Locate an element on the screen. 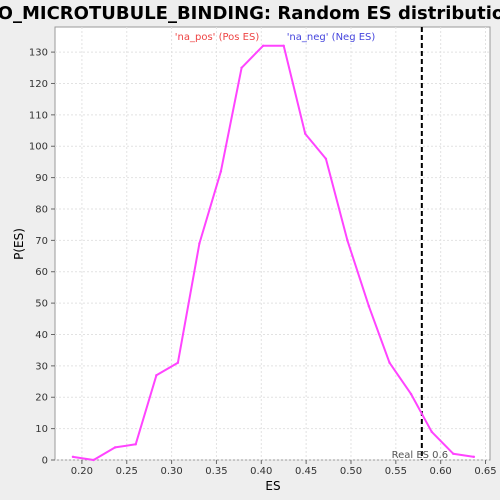 The width and height of the screenshot is (500, 500). x-tick-label: 0.35 is located at coordinates (216, 471).